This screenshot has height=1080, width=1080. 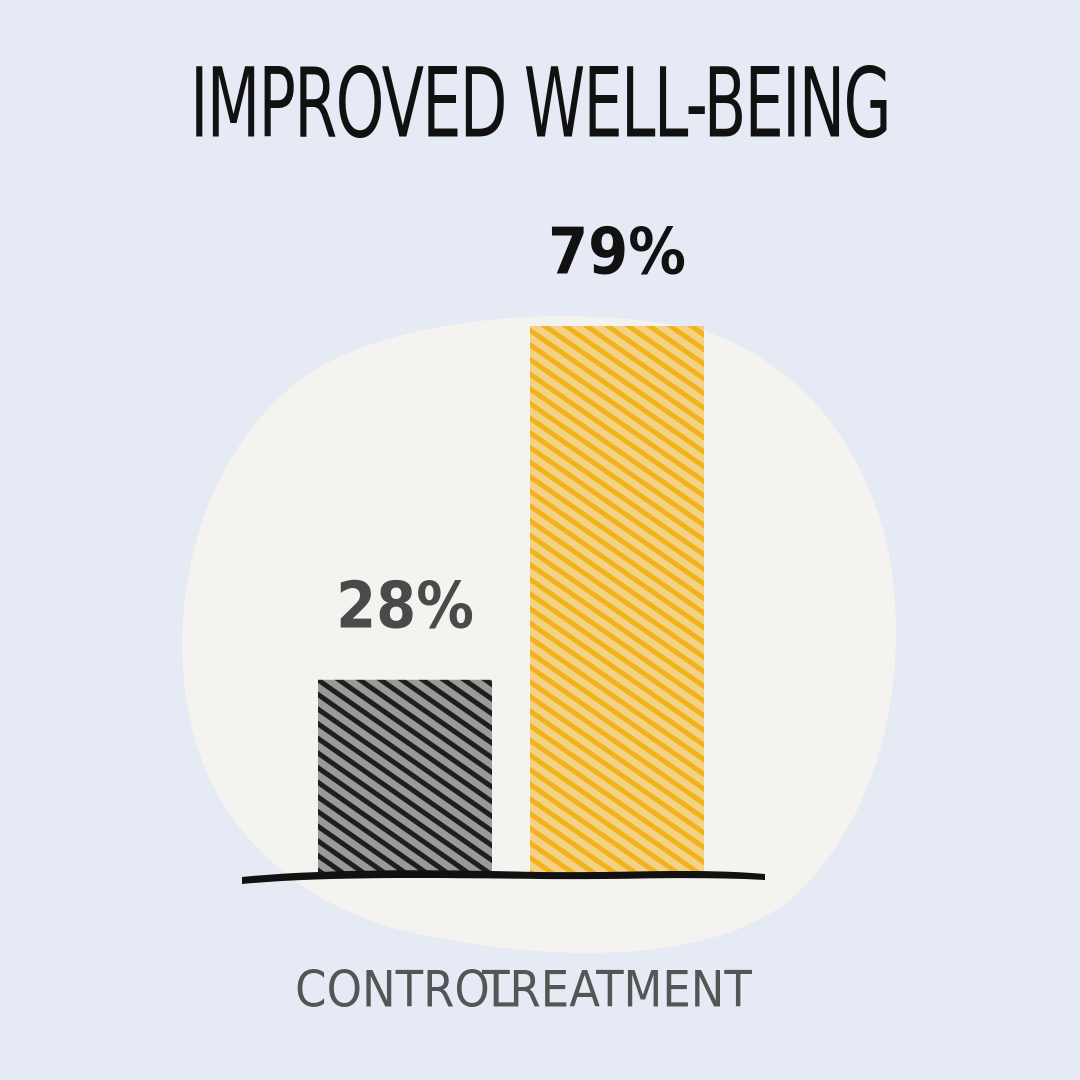 I want to click on value-label: 28%, so click(x=405, y=606).